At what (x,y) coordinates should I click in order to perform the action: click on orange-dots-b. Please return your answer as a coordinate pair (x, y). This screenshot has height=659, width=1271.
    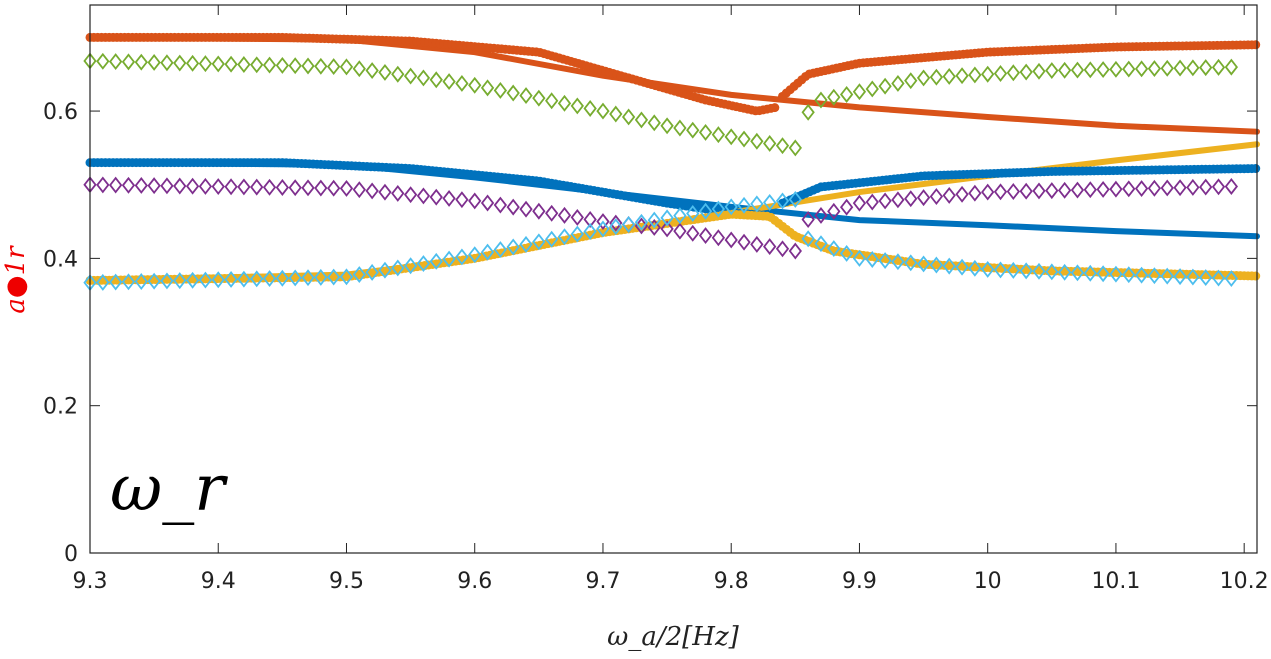
    Looking at the image, I should click on (1019, 70).